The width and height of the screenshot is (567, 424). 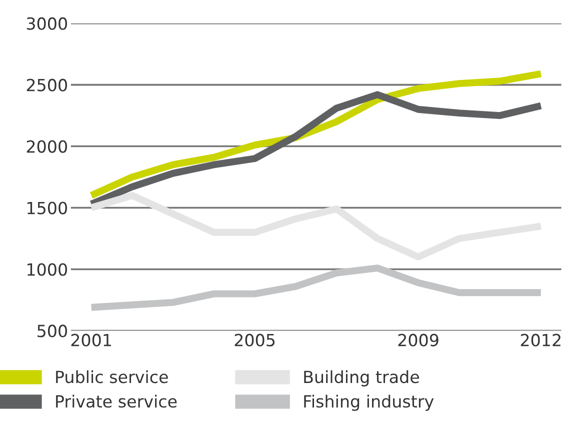 I want to click on legend-label: Fishing industry, so click(x=369, y=402).